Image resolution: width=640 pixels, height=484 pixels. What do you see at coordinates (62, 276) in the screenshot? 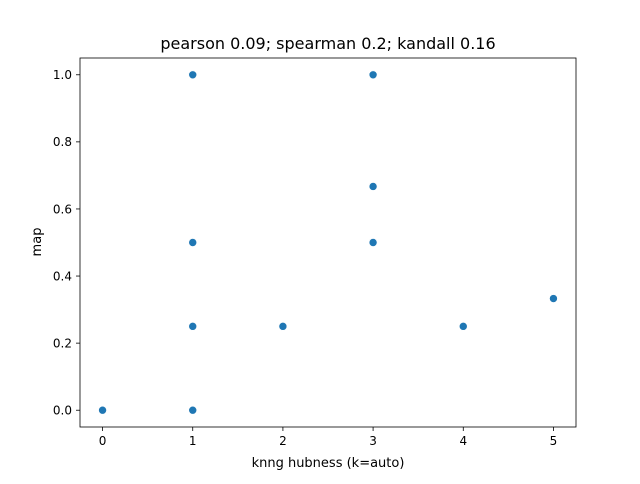
I see `y-tick-label: 0.4` at bounding box center [62, 276].